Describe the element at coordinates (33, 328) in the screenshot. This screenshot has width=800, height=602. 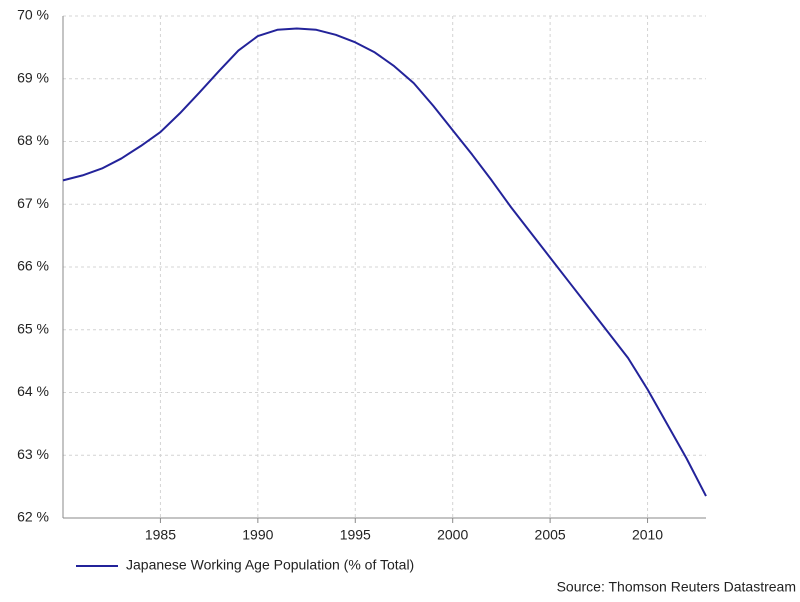
I see `y-tick-label: 65 %` at that location.